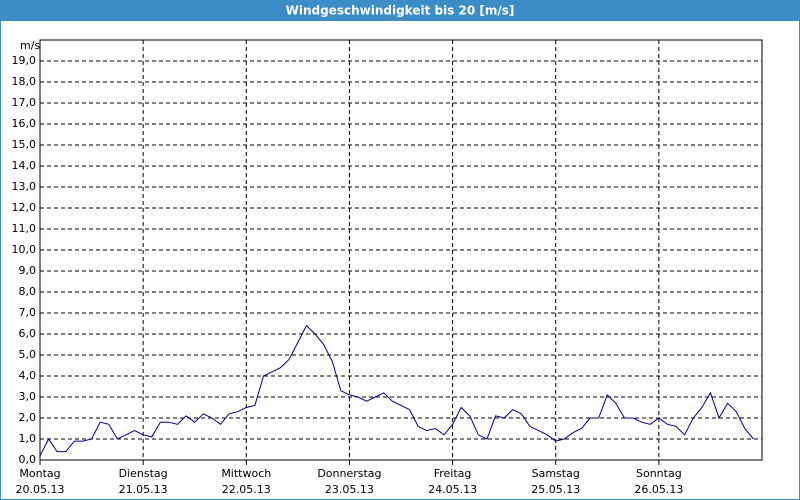 This screenshot has width=800, height=500. I want to click on x-tick-label: Mittwoch, so click(246, 473).